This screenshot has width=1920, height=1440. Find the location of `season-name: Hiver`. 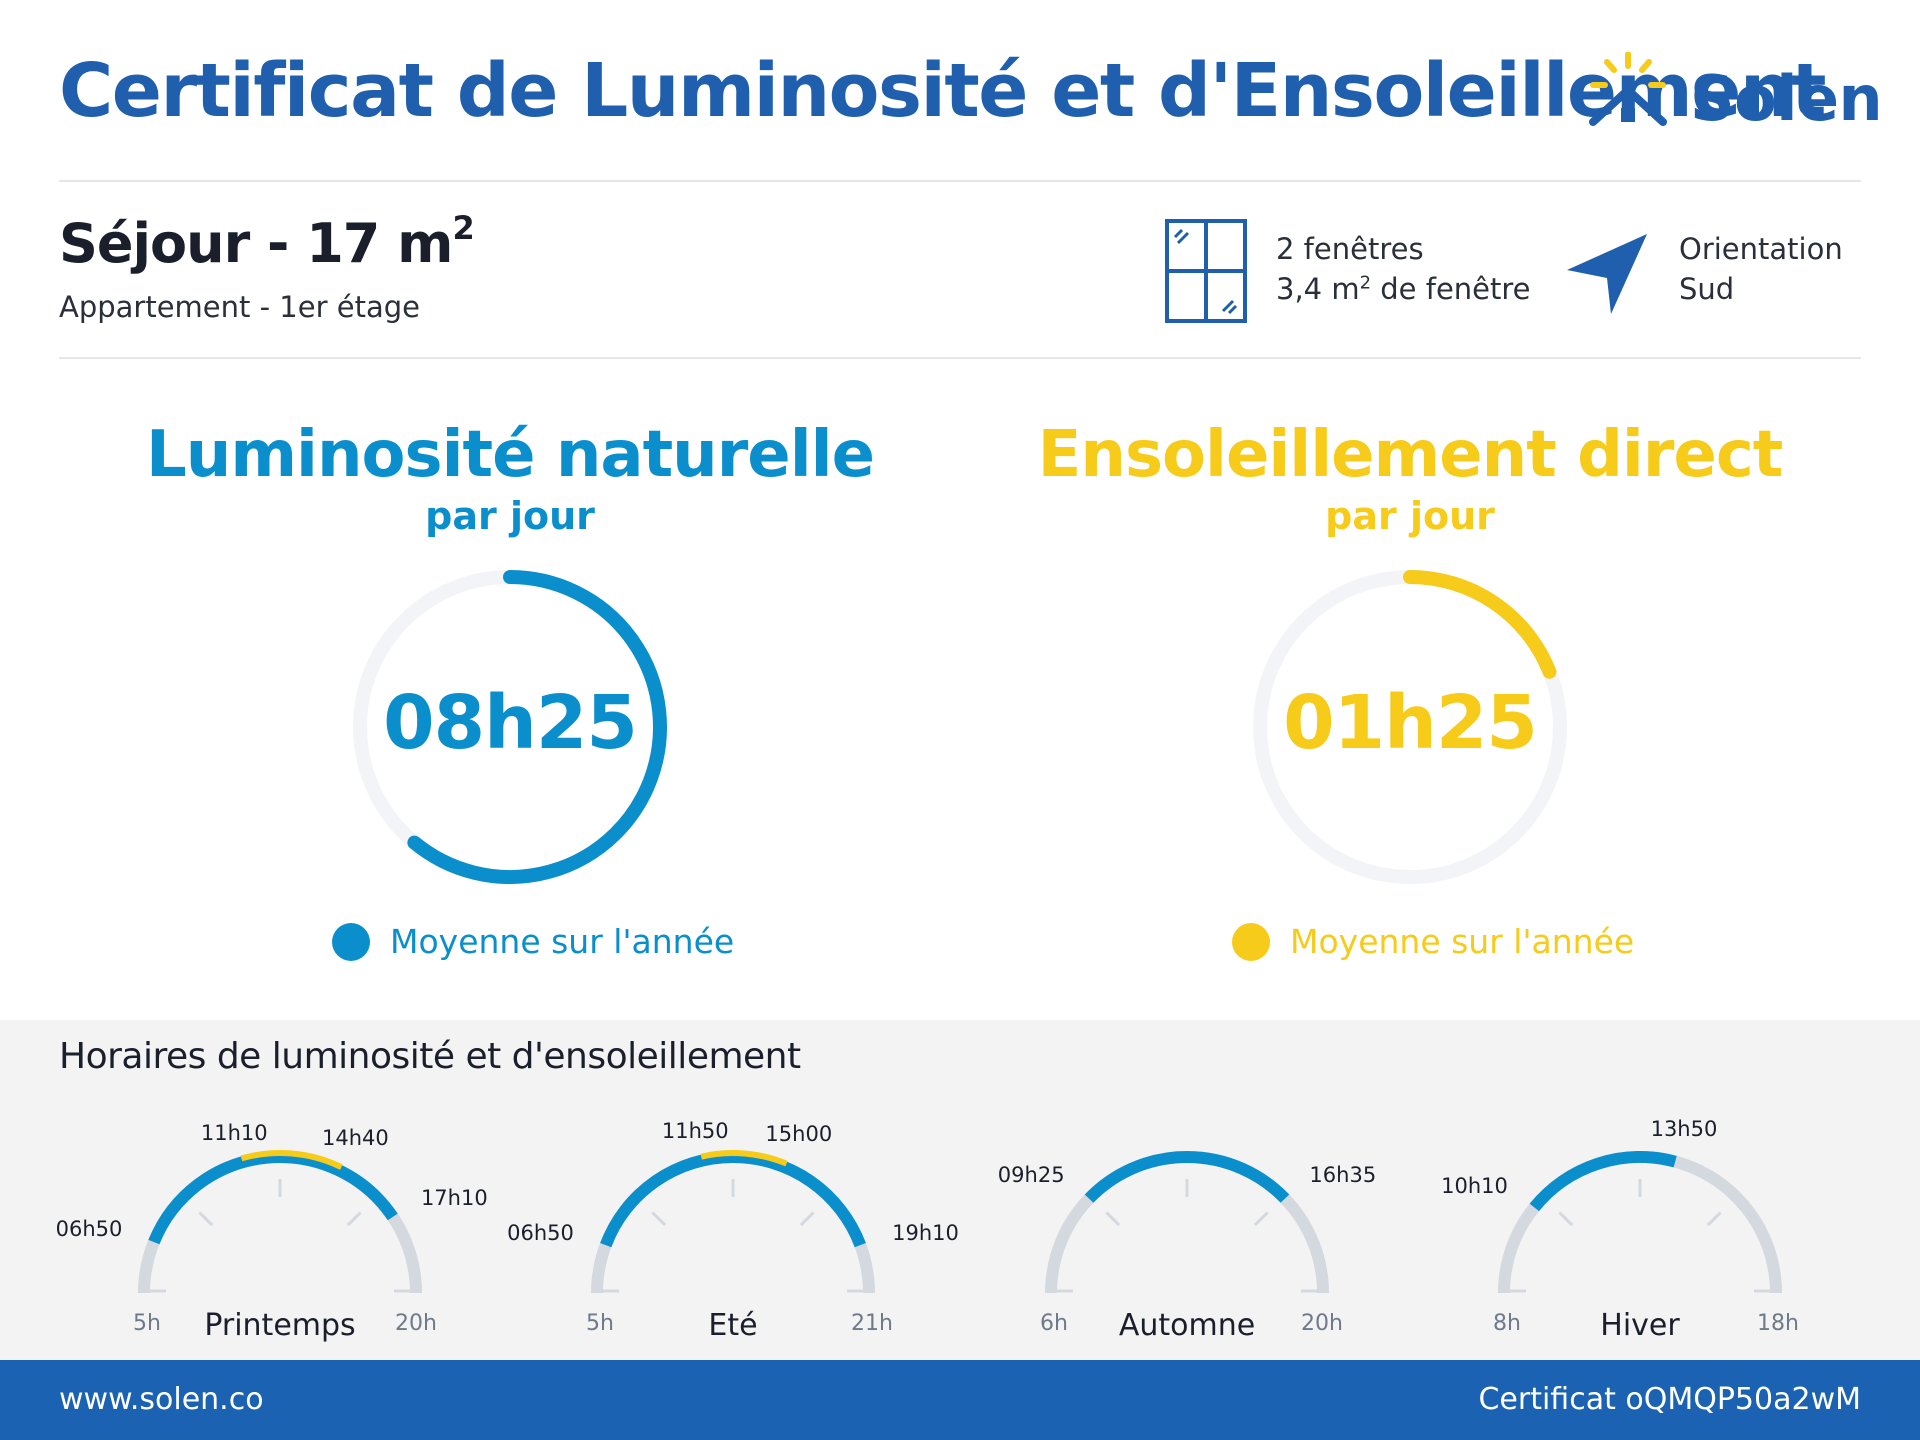

season-name: Hiver is located at coordinates (1640, 1325).